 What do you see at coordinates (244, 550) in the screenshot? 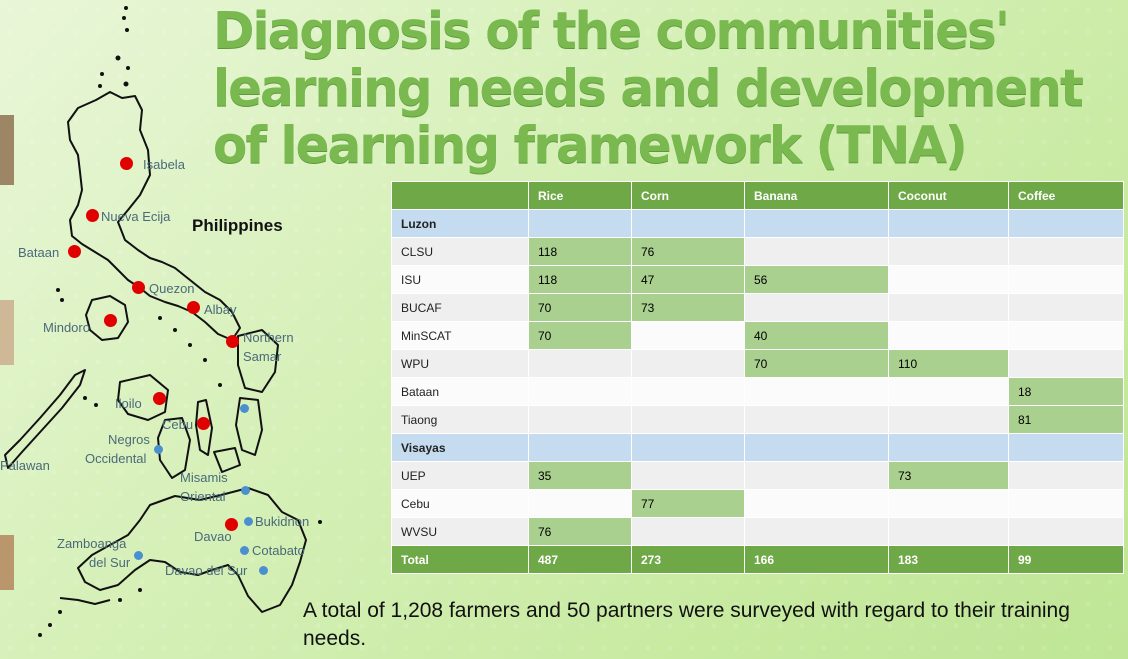
I see `marker-cotabato` at bounding box center [244, 550].